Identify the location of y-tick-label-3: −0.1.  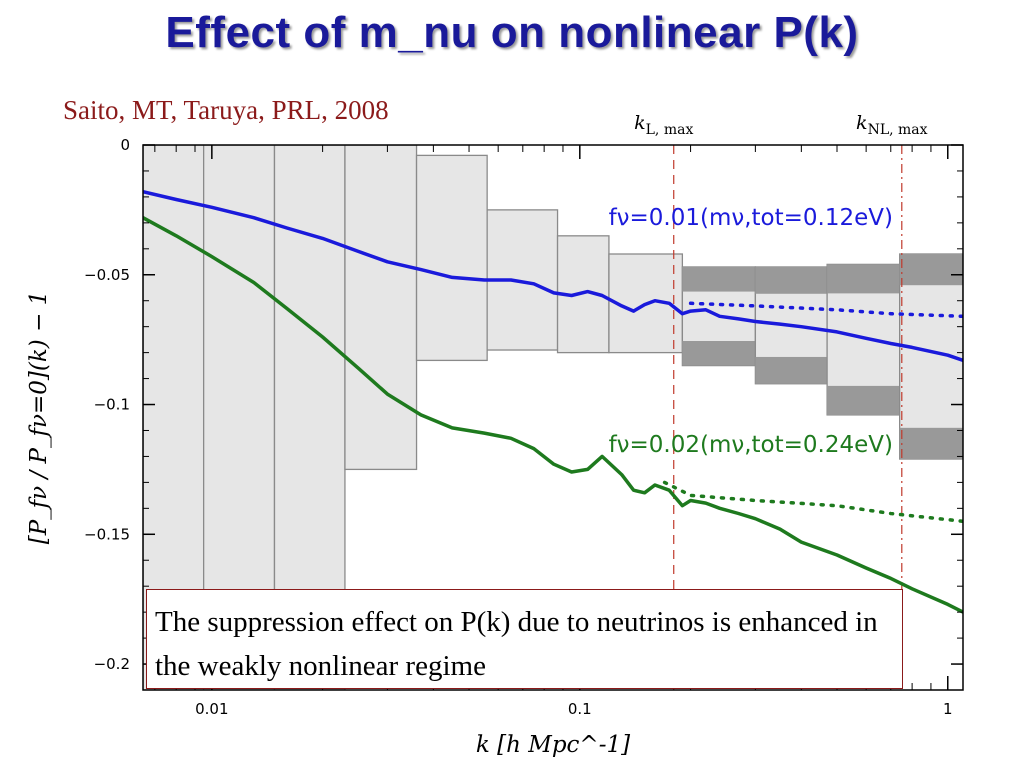
(112, 405).